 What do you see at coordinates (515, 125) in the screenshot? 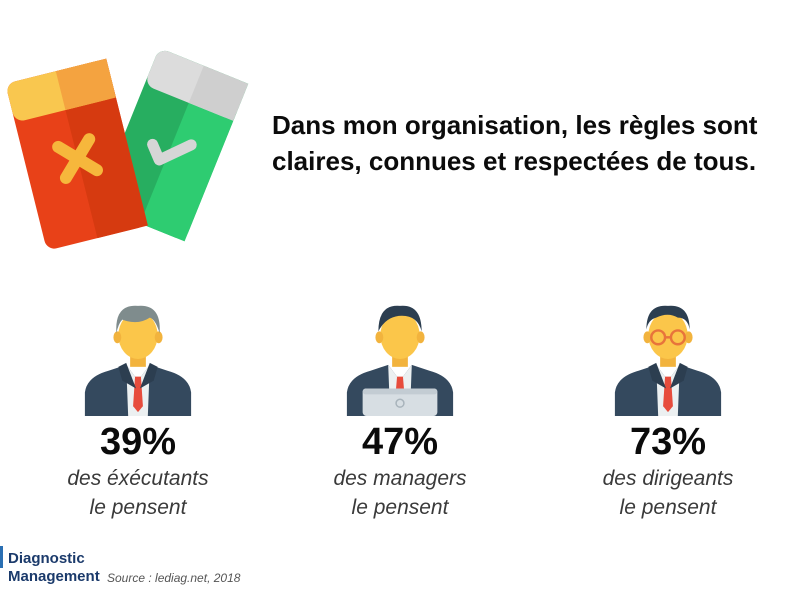
I see `headline-line-1: Dans mon organisation, les règles sont` at bounding box center [515, 125].